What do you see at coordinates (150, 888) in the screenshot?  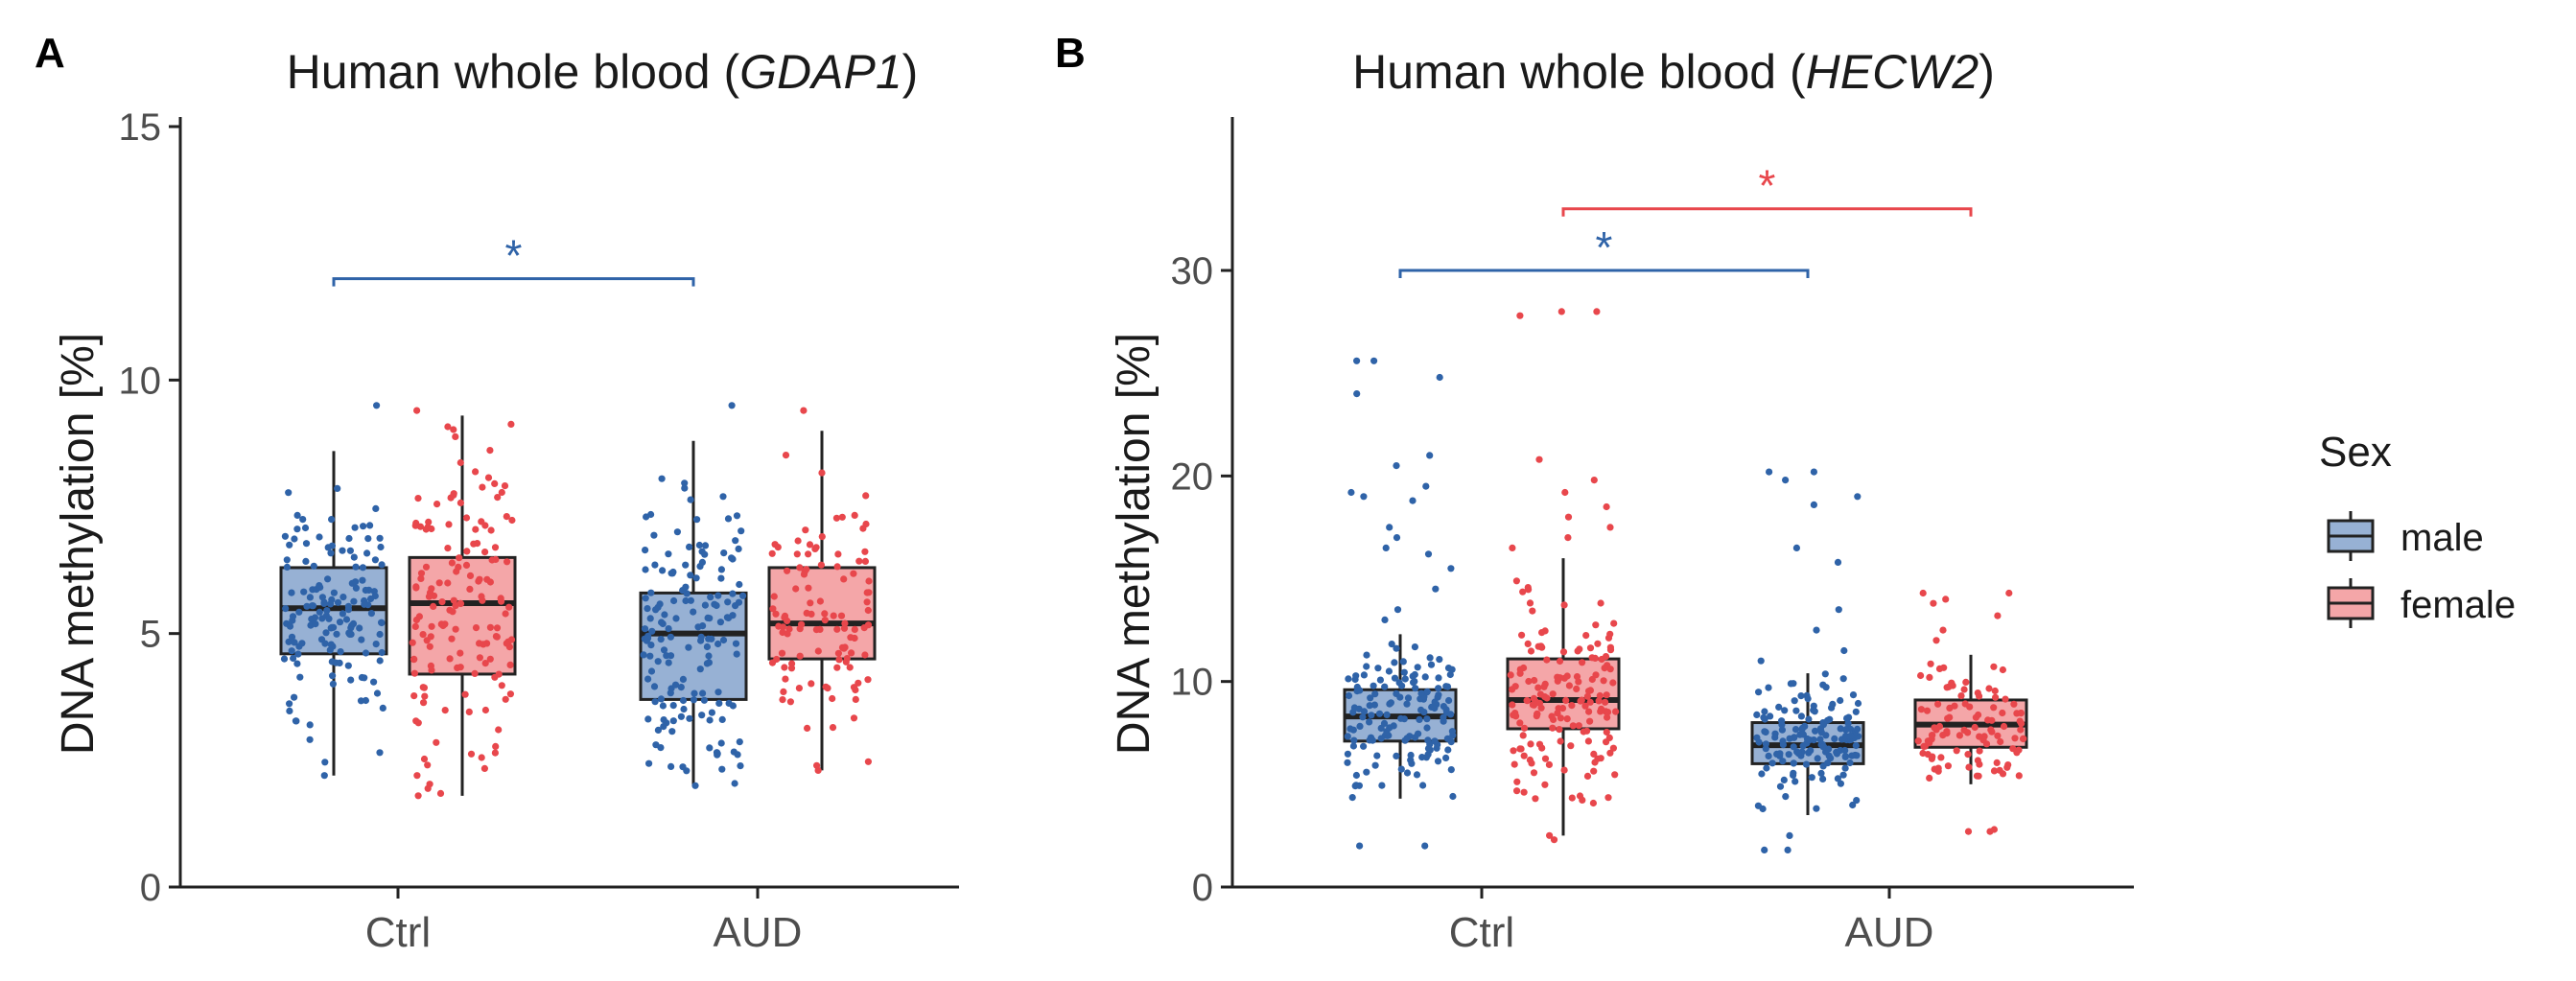 I see `panel-a-y-tick-label: 0` at bounding box center [150, 888].